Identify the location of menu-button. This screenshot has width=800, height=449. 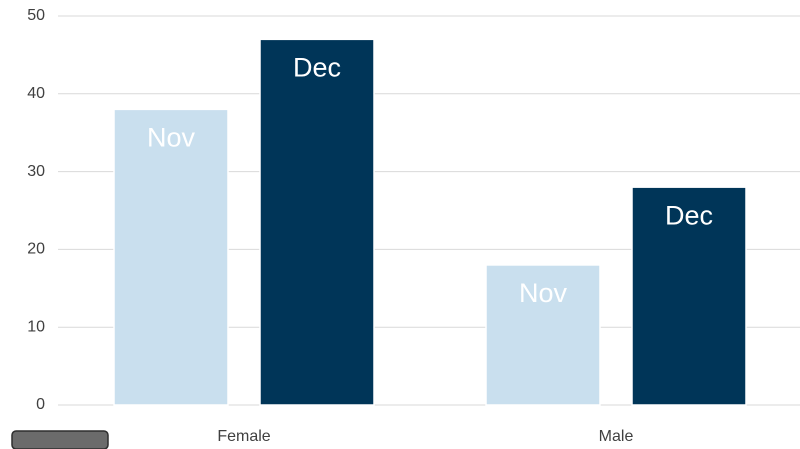
(60, 439).